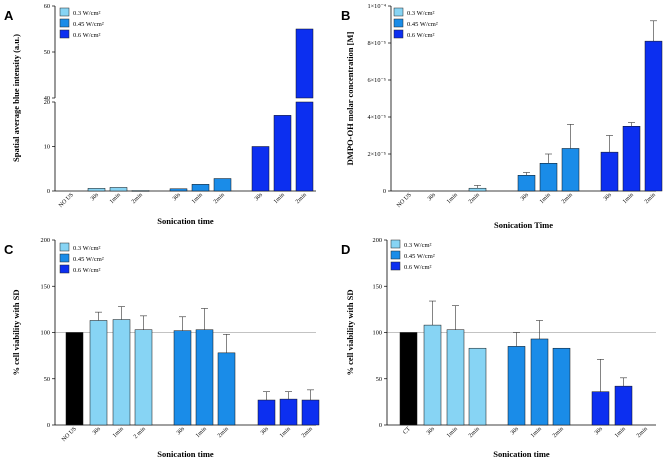  Describe the element at coordinates (9, 15) in the screenshot. I see `panel-letter: A` at that location.